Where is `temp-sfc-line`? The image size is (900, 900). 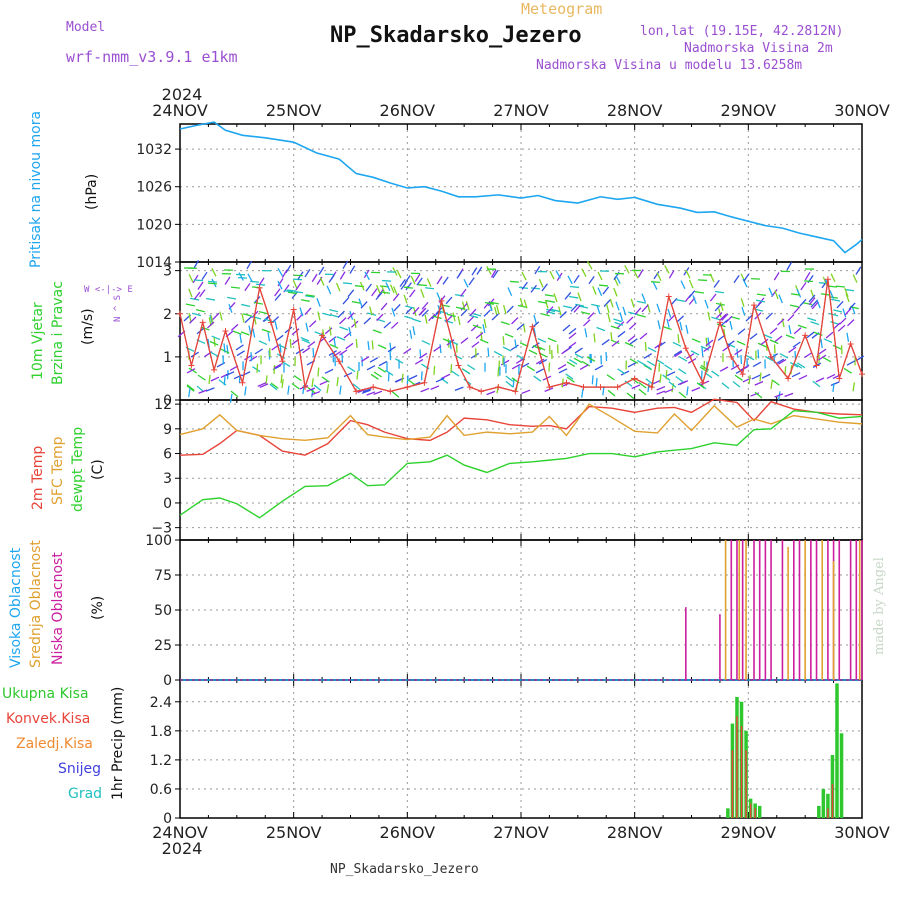 temp-sfc-line is located at coordinates (521, 422).